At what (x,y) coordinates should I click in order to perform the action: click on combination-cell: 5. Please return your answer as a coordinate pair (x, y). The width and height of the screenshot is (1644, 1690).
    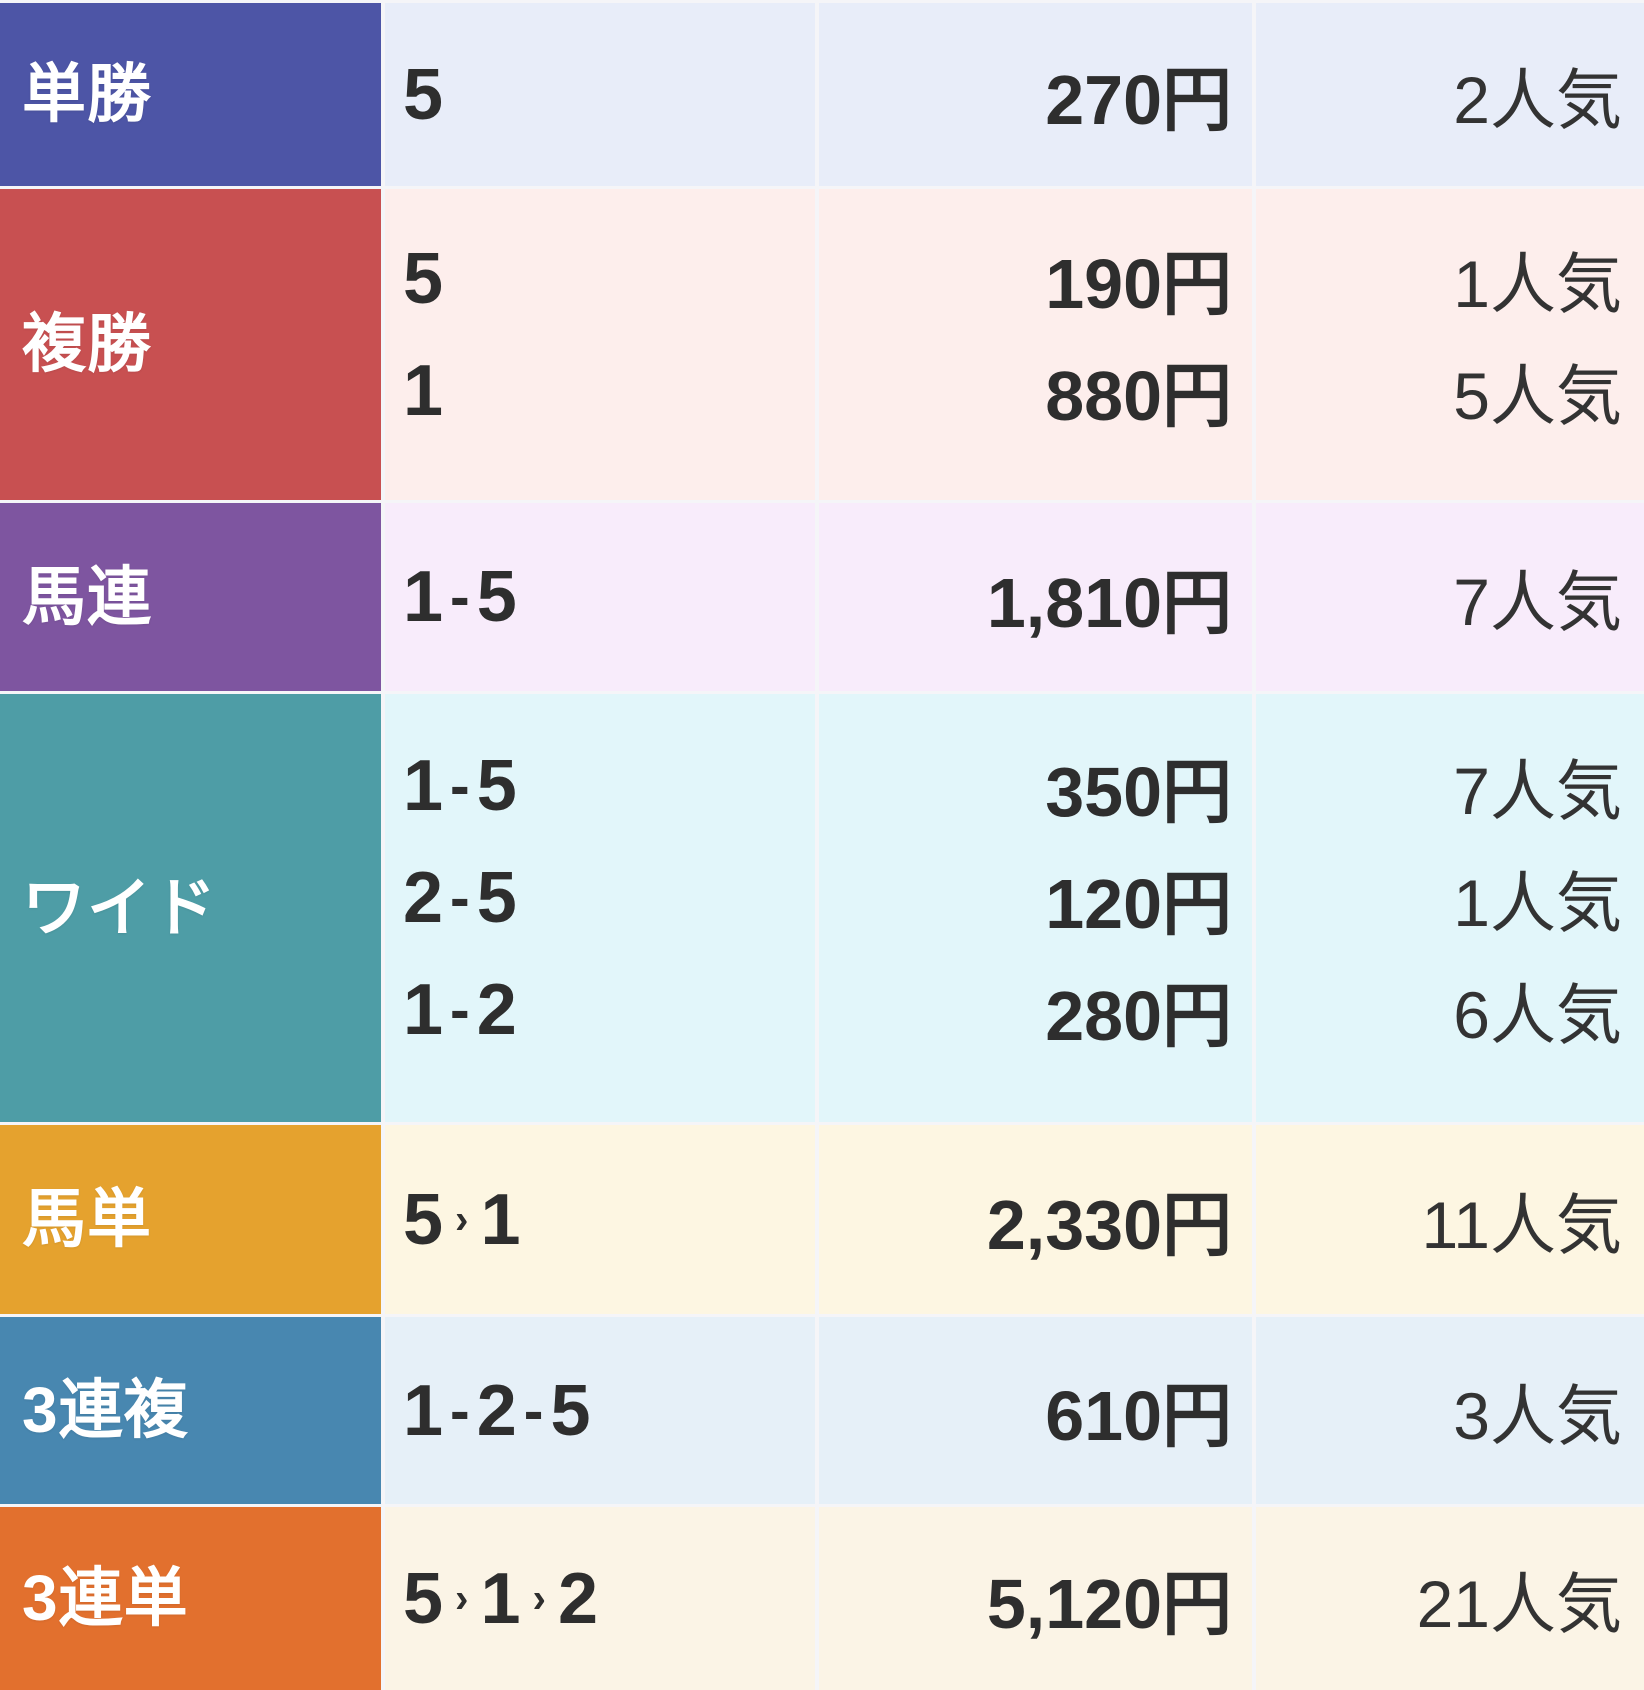
    Looking at the image, I should click on (600, 94).